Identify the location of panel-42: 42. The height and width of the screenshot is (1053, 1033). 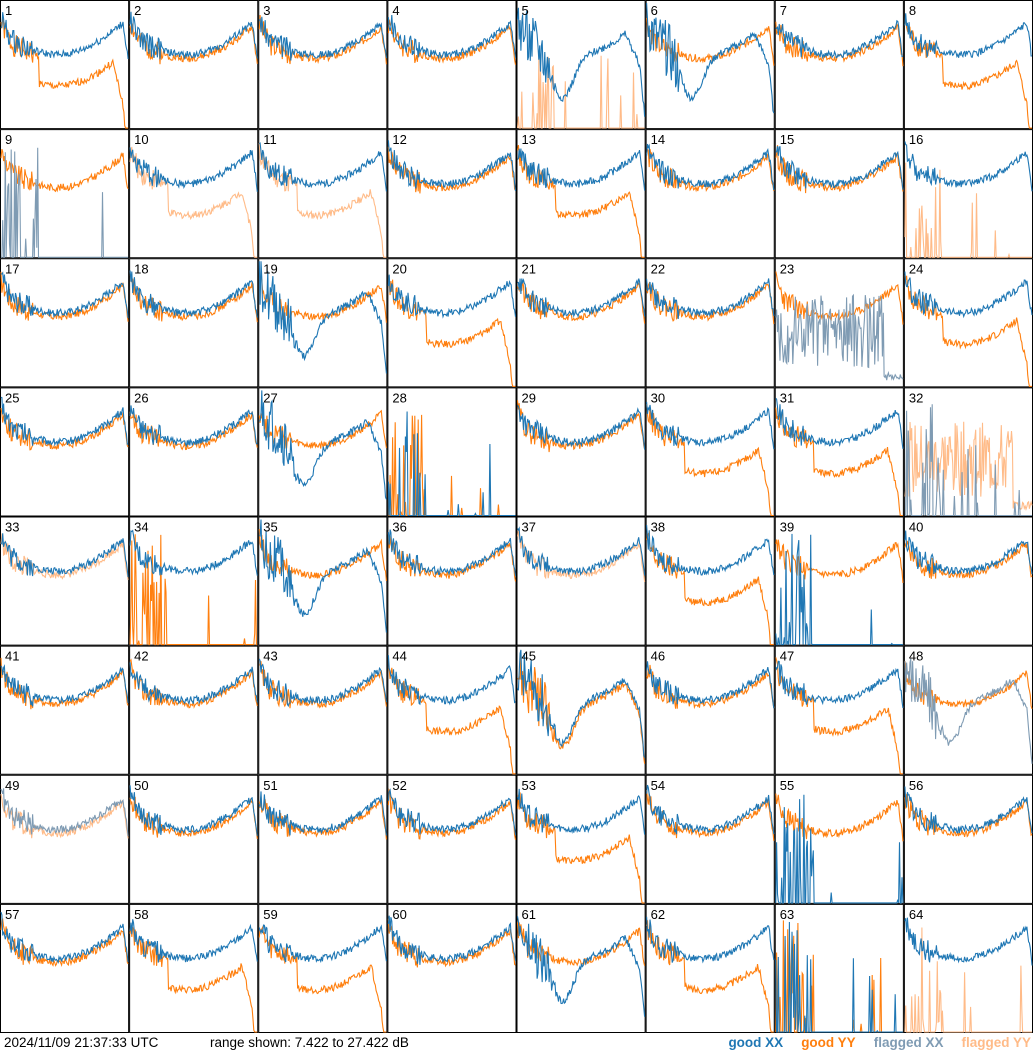
(194, 710).